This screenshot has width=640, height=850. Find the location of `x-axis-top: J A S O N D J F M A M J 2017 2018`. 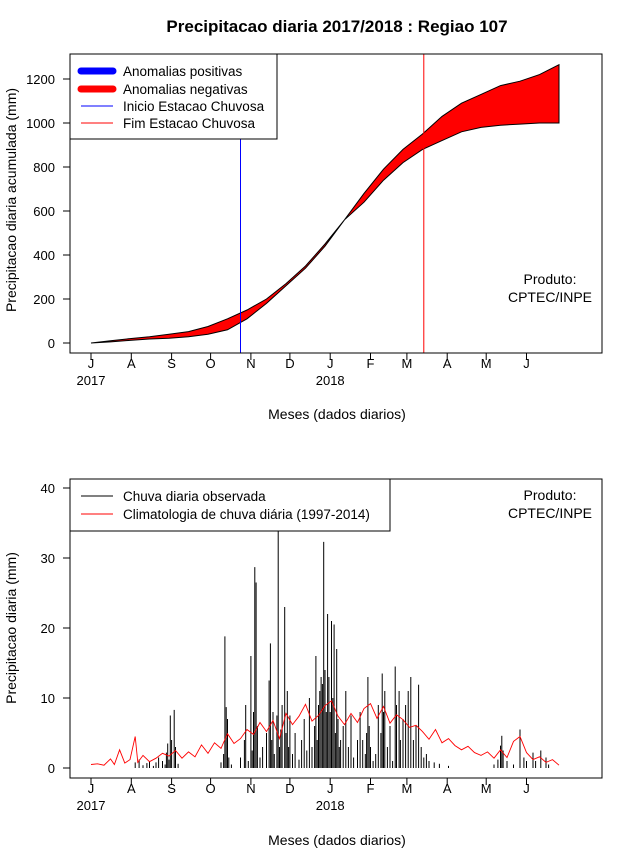

x-axis-top: J A S O N D J F M A M J 2017 2018 is located at coordinates (303, 370).